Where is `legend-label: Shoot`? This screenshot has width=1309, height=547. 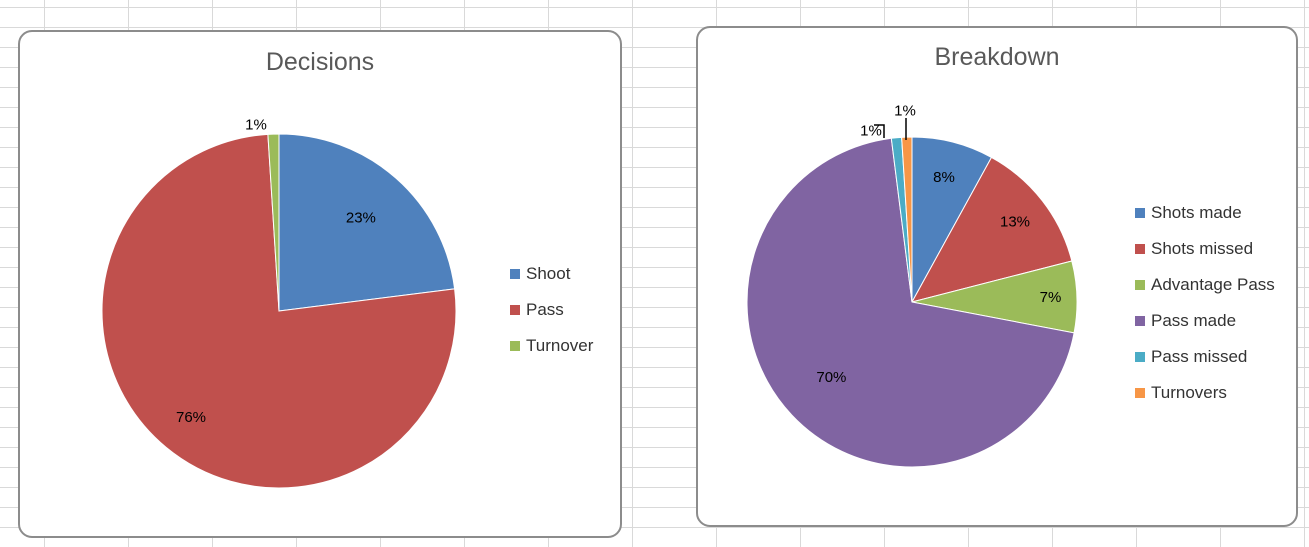 legend-label: Shoot is located at coordinates (548, 273).